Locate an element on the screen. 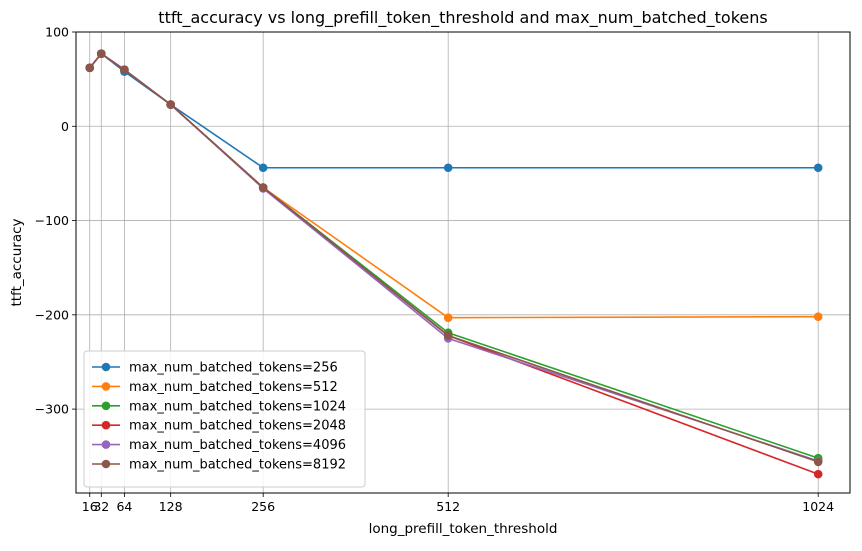 The image size is (862, 551). y-axis-ticks: 100 0 −100 −200 −300 is located at coordinates (55, 221).